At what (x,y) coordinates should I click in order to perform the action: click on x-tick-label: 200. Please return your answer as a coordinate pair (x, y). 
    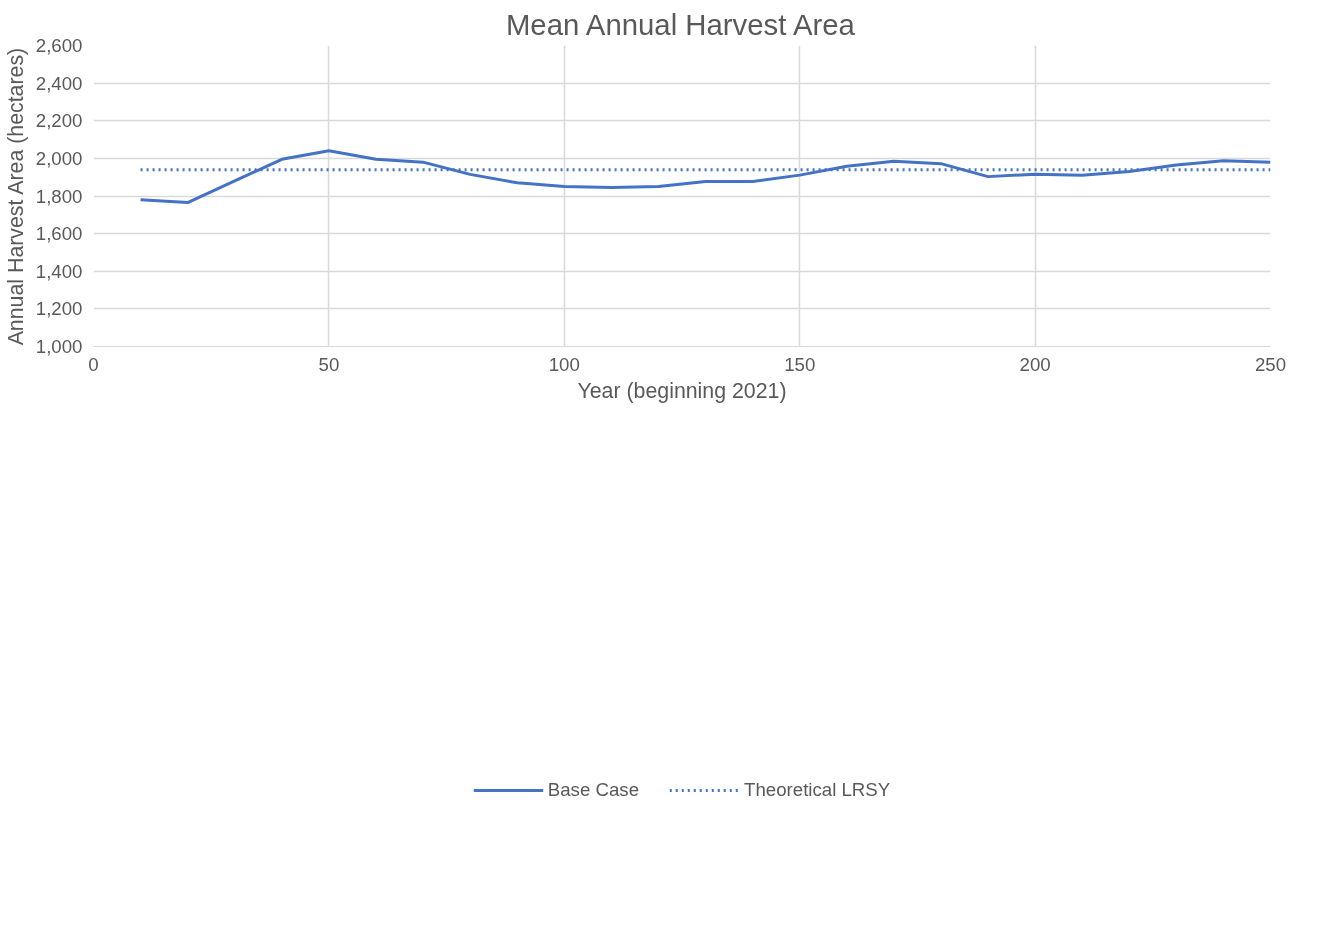
    Looking at the image, I should click on (1035, 364).